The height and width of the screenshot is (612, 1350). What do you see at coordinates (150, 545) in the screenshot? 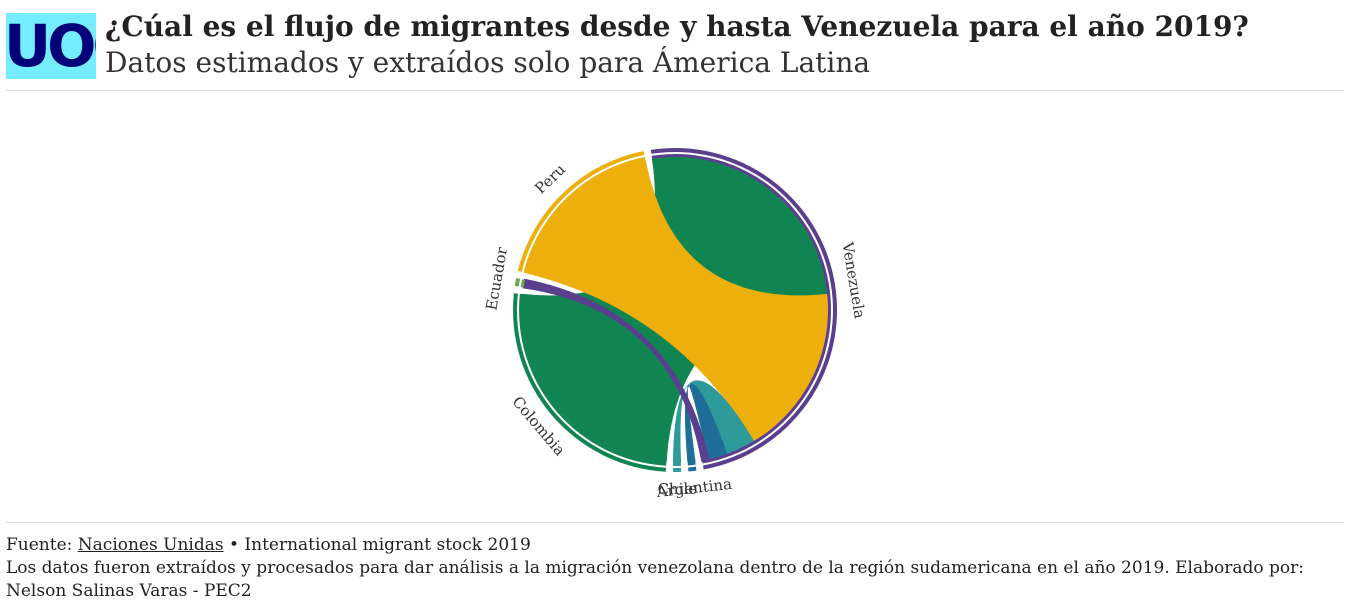
I see `source-link: Naciones Unidas` at bounding box center [150, 545].